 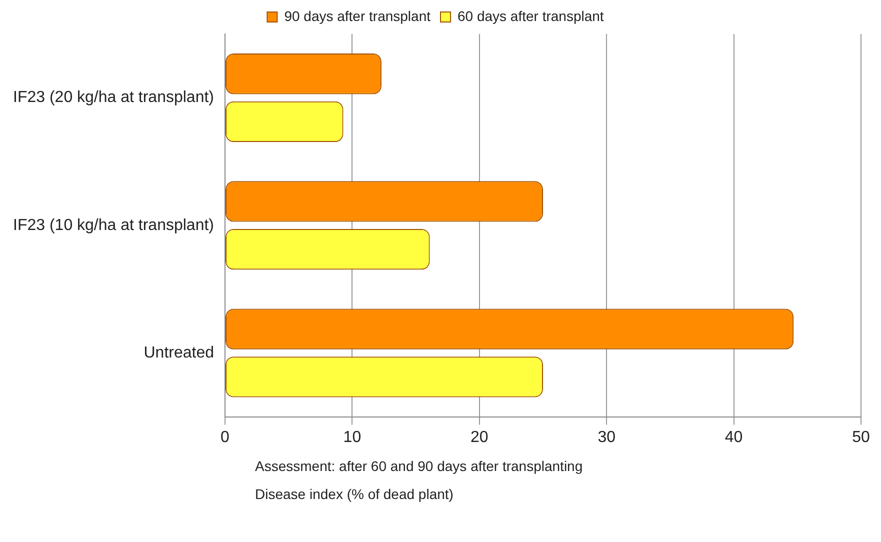 I want to click on text: Assessment: after 60 and 90 days after transplanting, so click(x=419, y=466).